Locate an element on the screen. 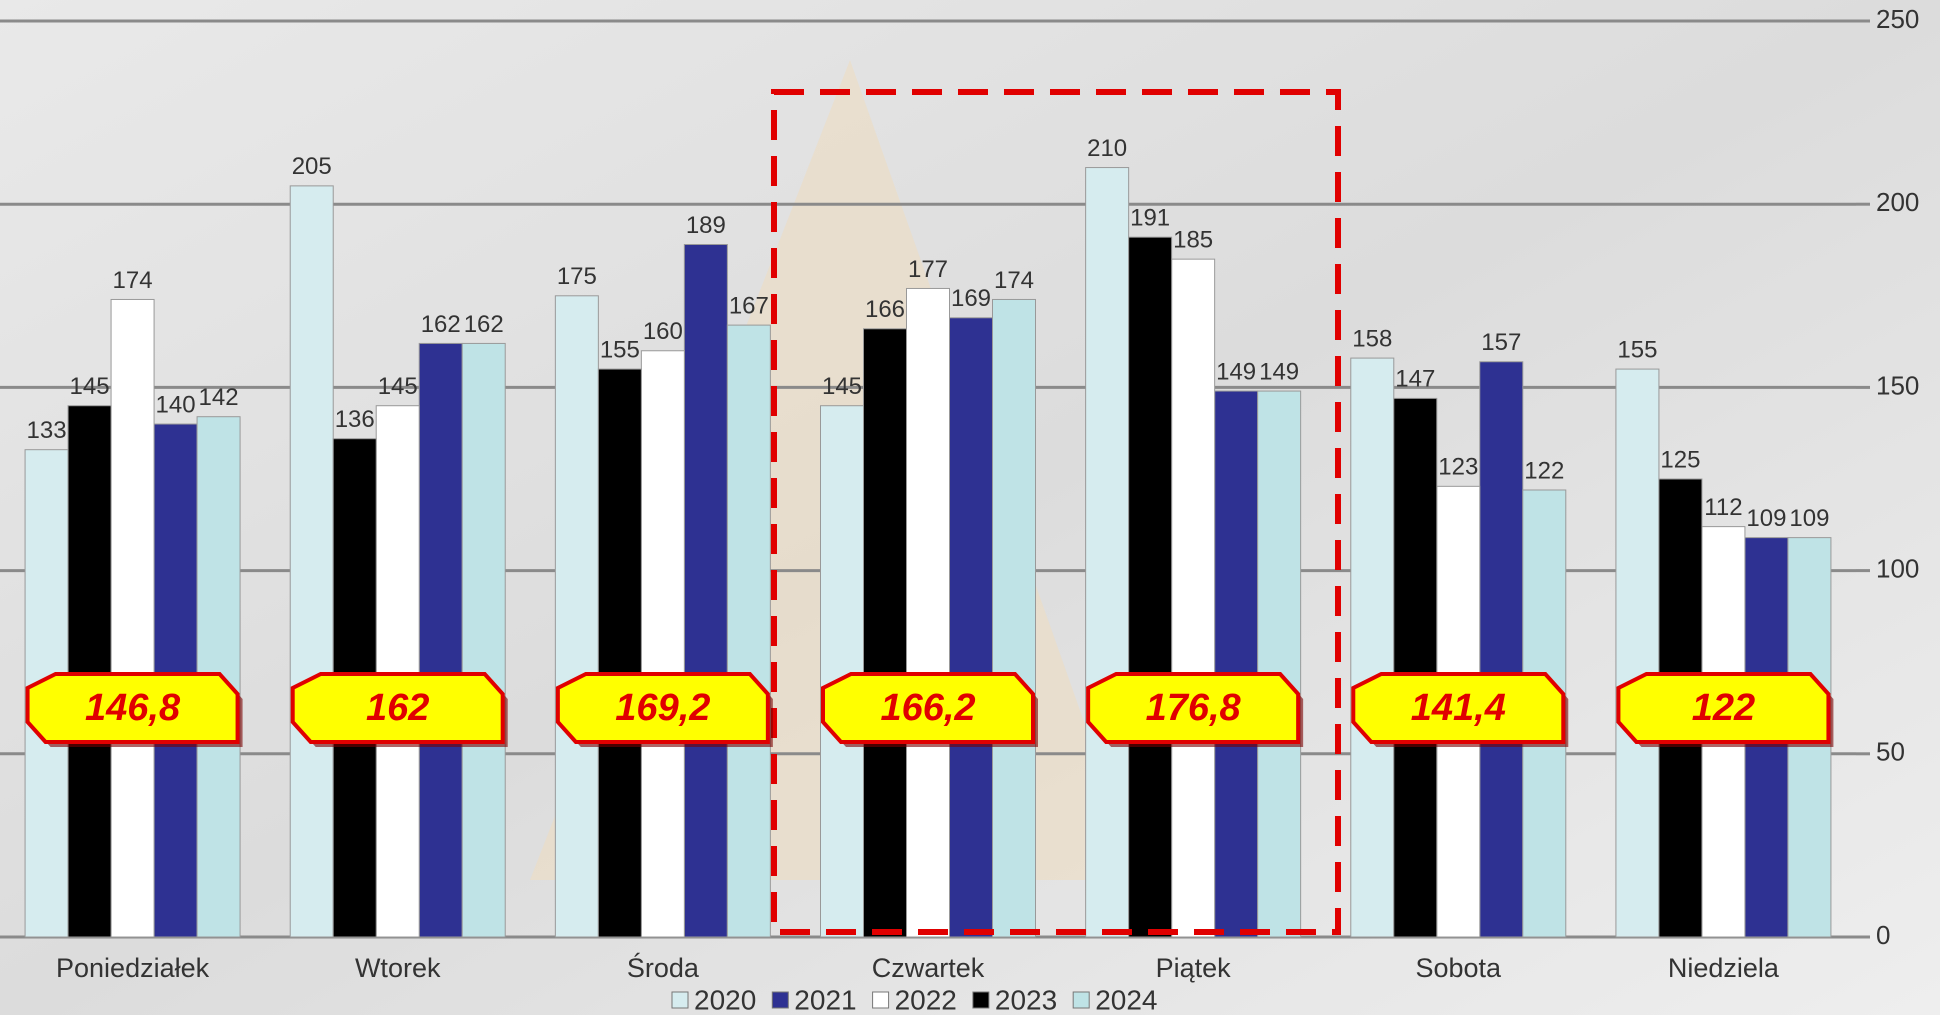 The image size is (1940, 1015). value-label: 205 is located at coordinates (312, 166).